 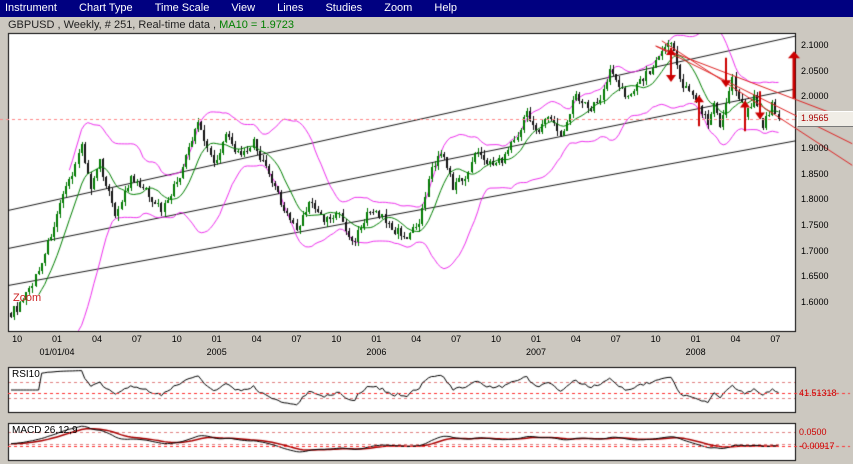 What do you see at coordinates (290, 8) in the screenshot?
I see `menu-item-lines: Lines` at bounding box center [290, 8].